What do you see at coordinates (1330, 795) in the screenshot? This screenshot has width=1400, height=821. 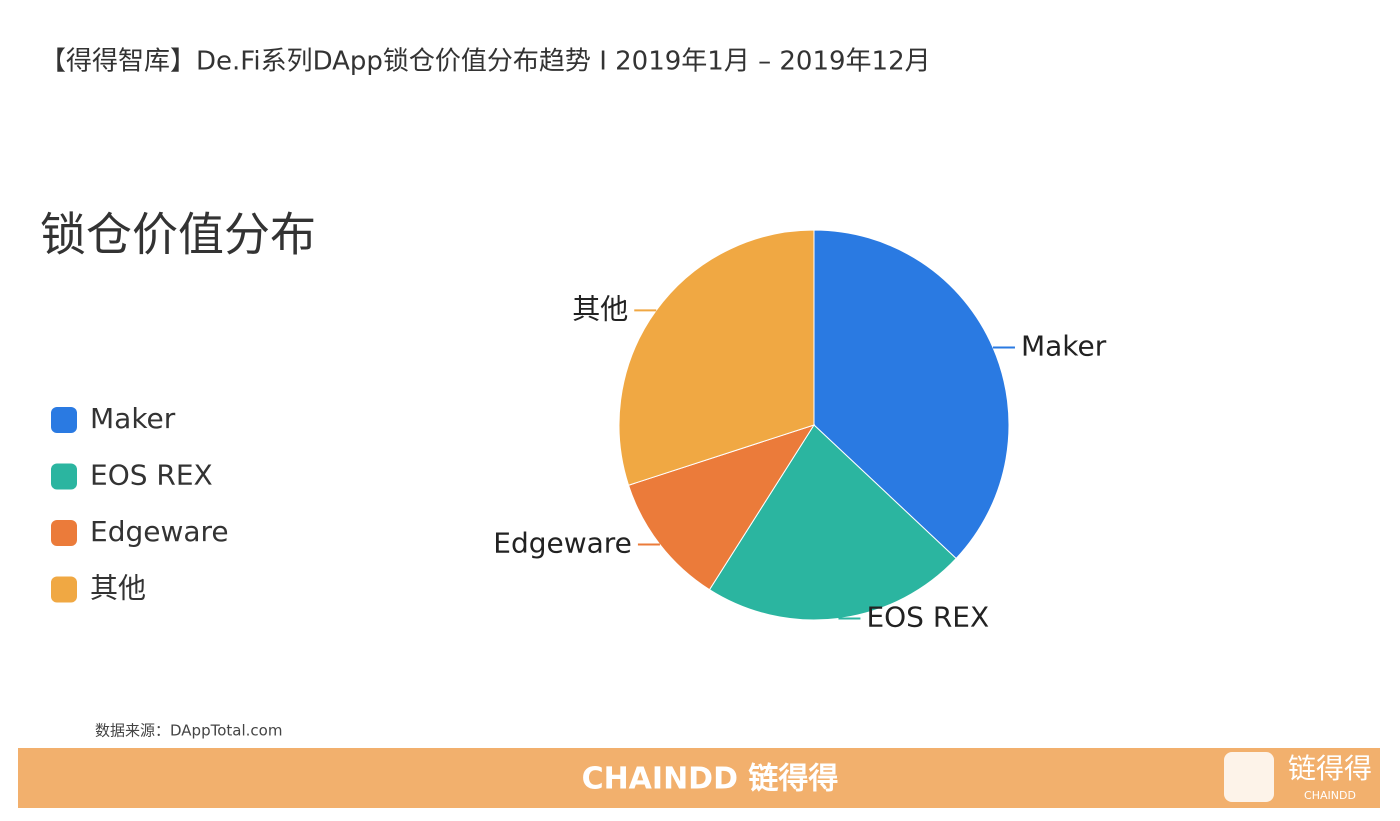 I see `logo-sub: CHAINDD` at bounding box center [1330, 795].